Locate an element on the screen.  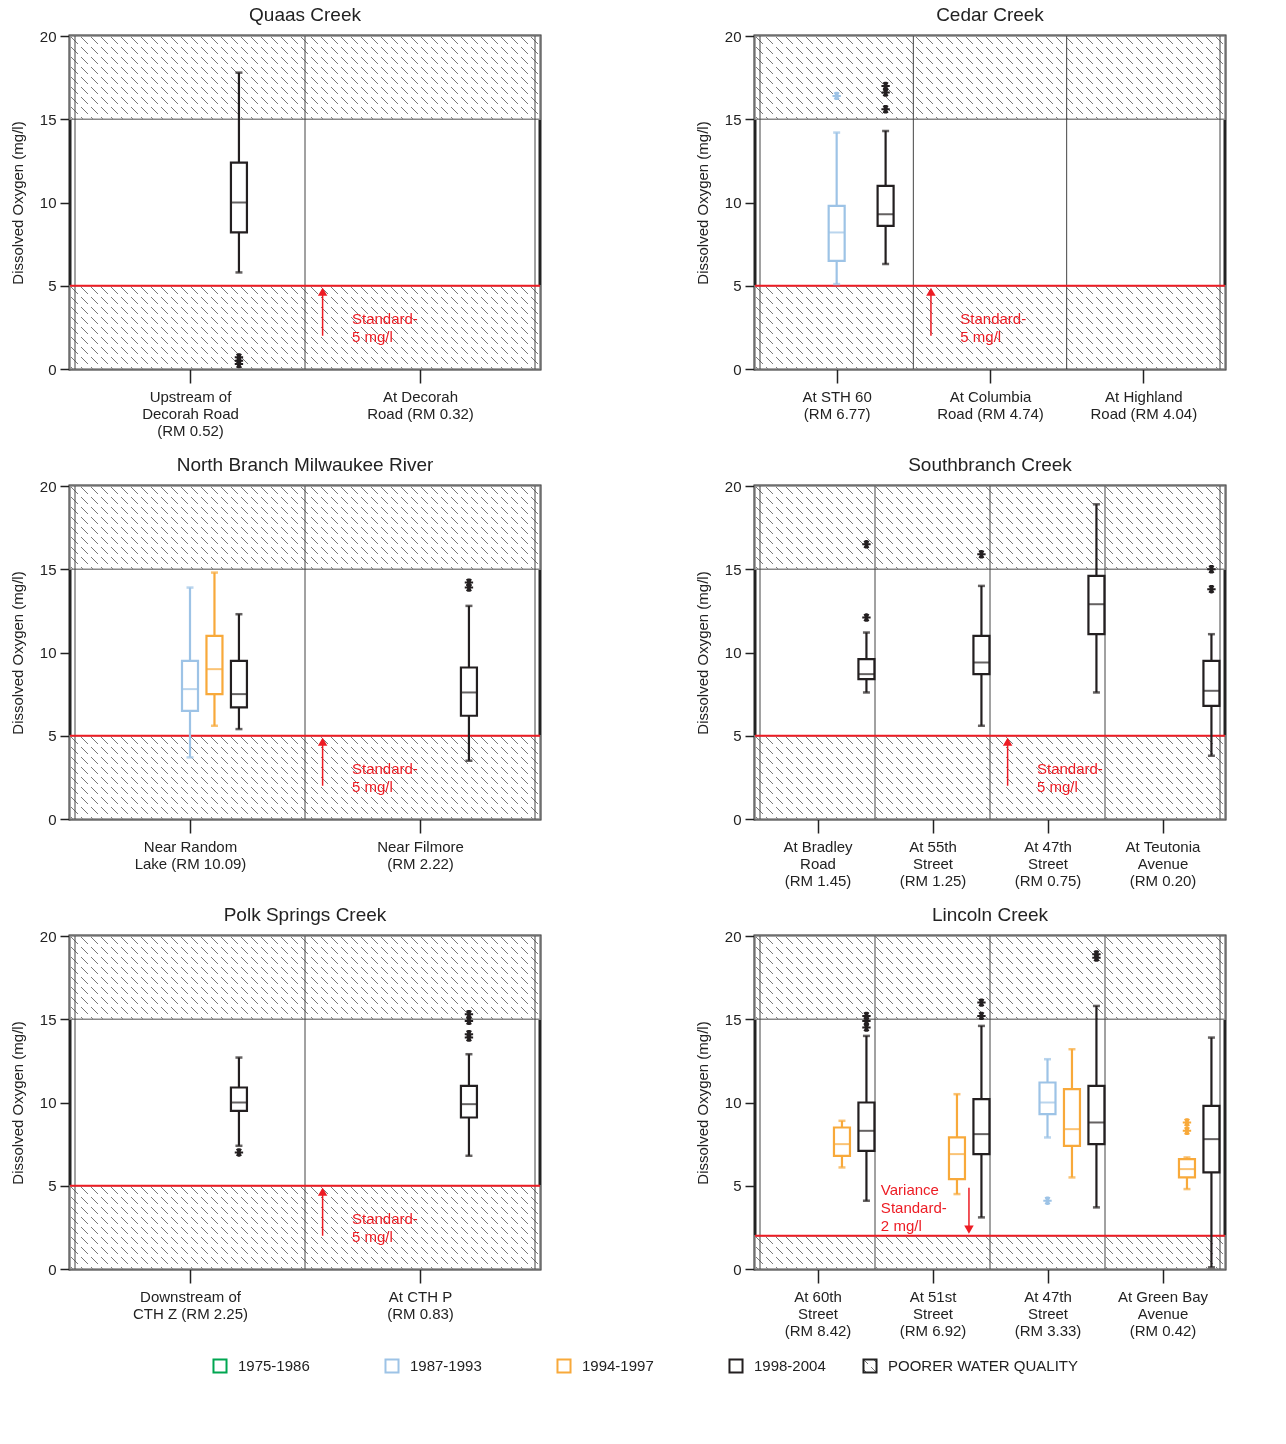
x-tick-label: At STH 60 (RM 6.77) is located at coordinates (837, 404).